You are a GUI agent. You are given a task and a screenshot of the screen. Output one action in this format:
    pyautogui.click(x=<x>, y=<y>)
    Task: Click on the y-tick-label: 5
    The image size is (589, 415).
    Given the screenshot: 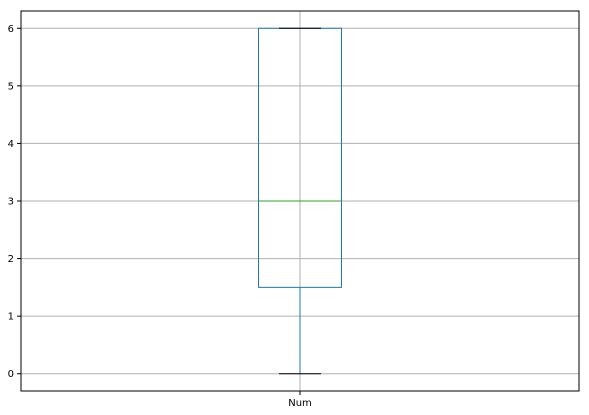 What is the action you would take?
    pyautogui.click(x=11, y=86)
    